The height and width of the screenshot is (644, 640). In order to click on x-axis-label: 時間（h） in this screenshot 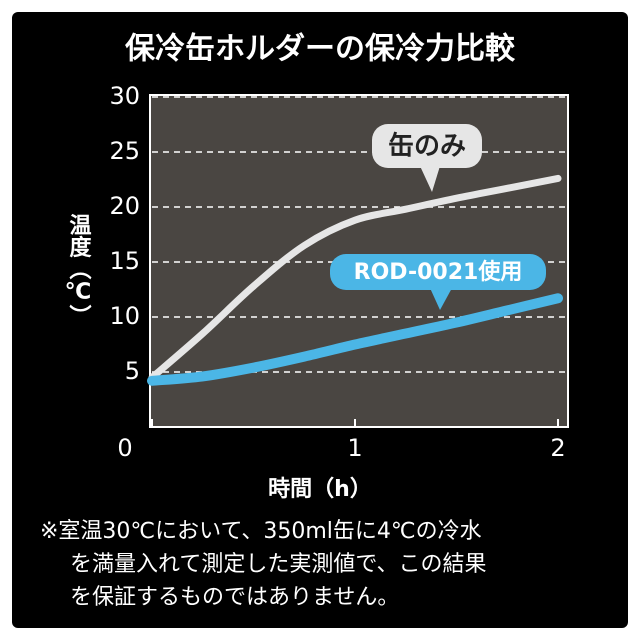, I will do `click(320, 489)`.